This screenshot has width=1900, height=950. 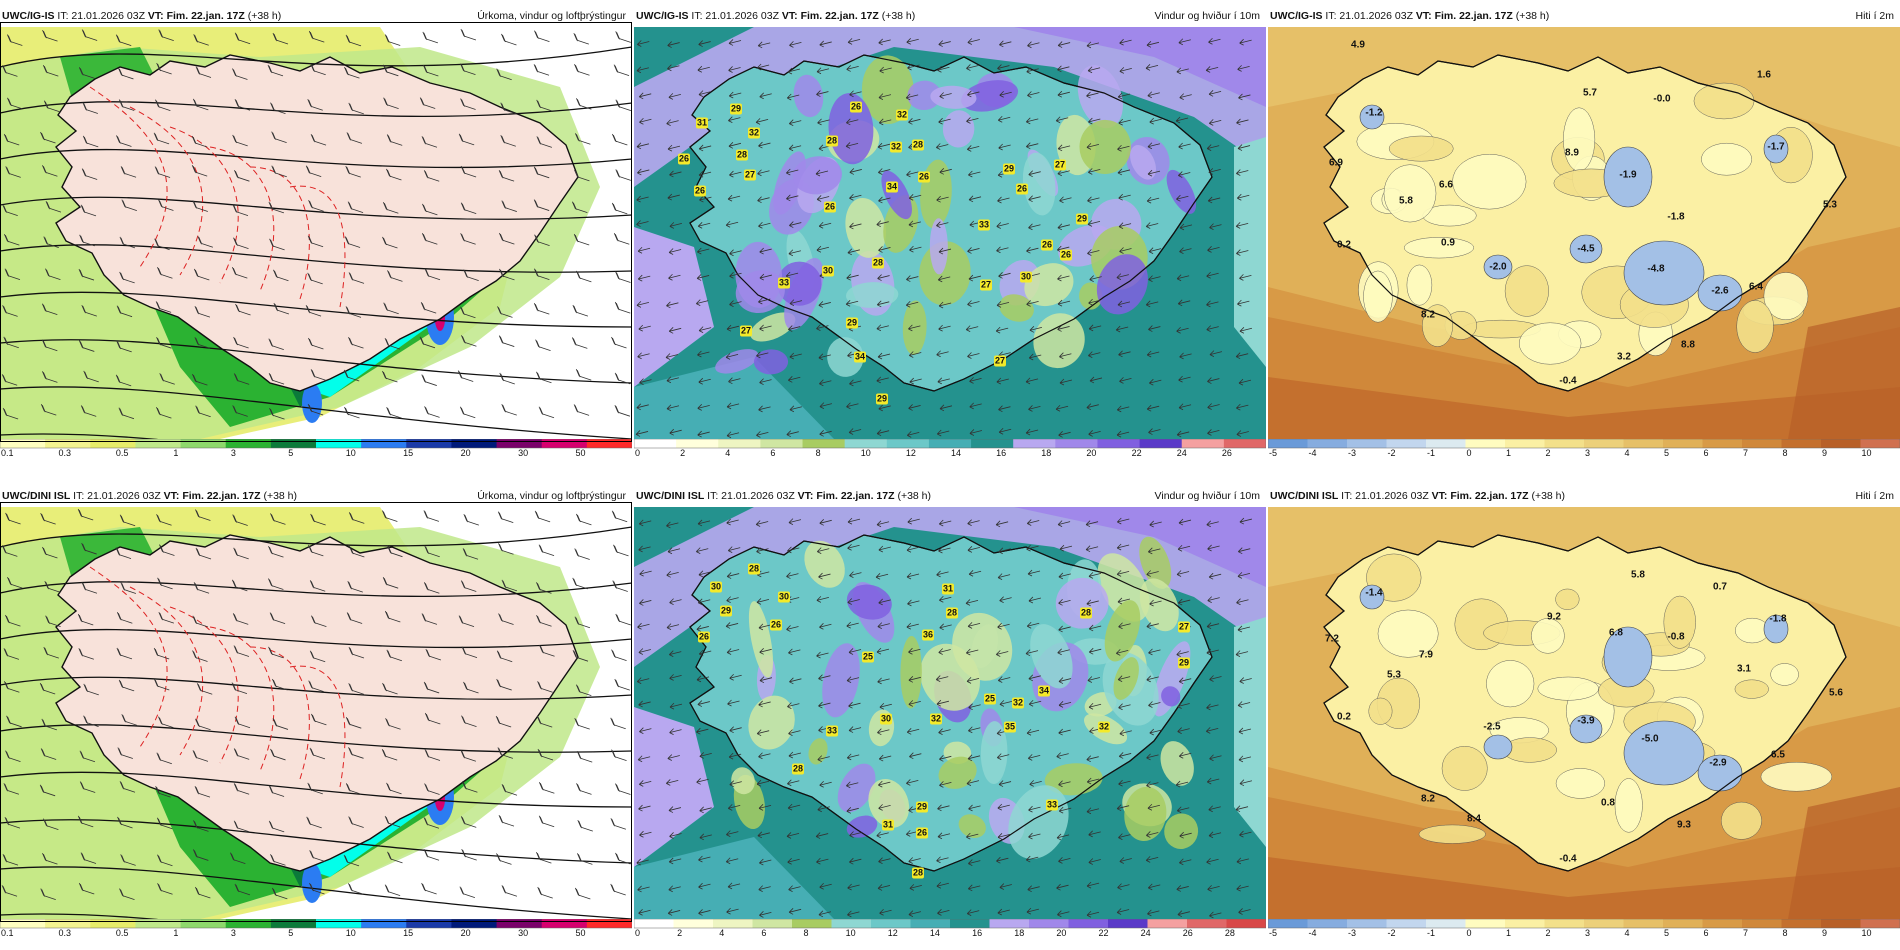 I want to click on temperature-value-label: -2.9, so click(x=1718, y=763).